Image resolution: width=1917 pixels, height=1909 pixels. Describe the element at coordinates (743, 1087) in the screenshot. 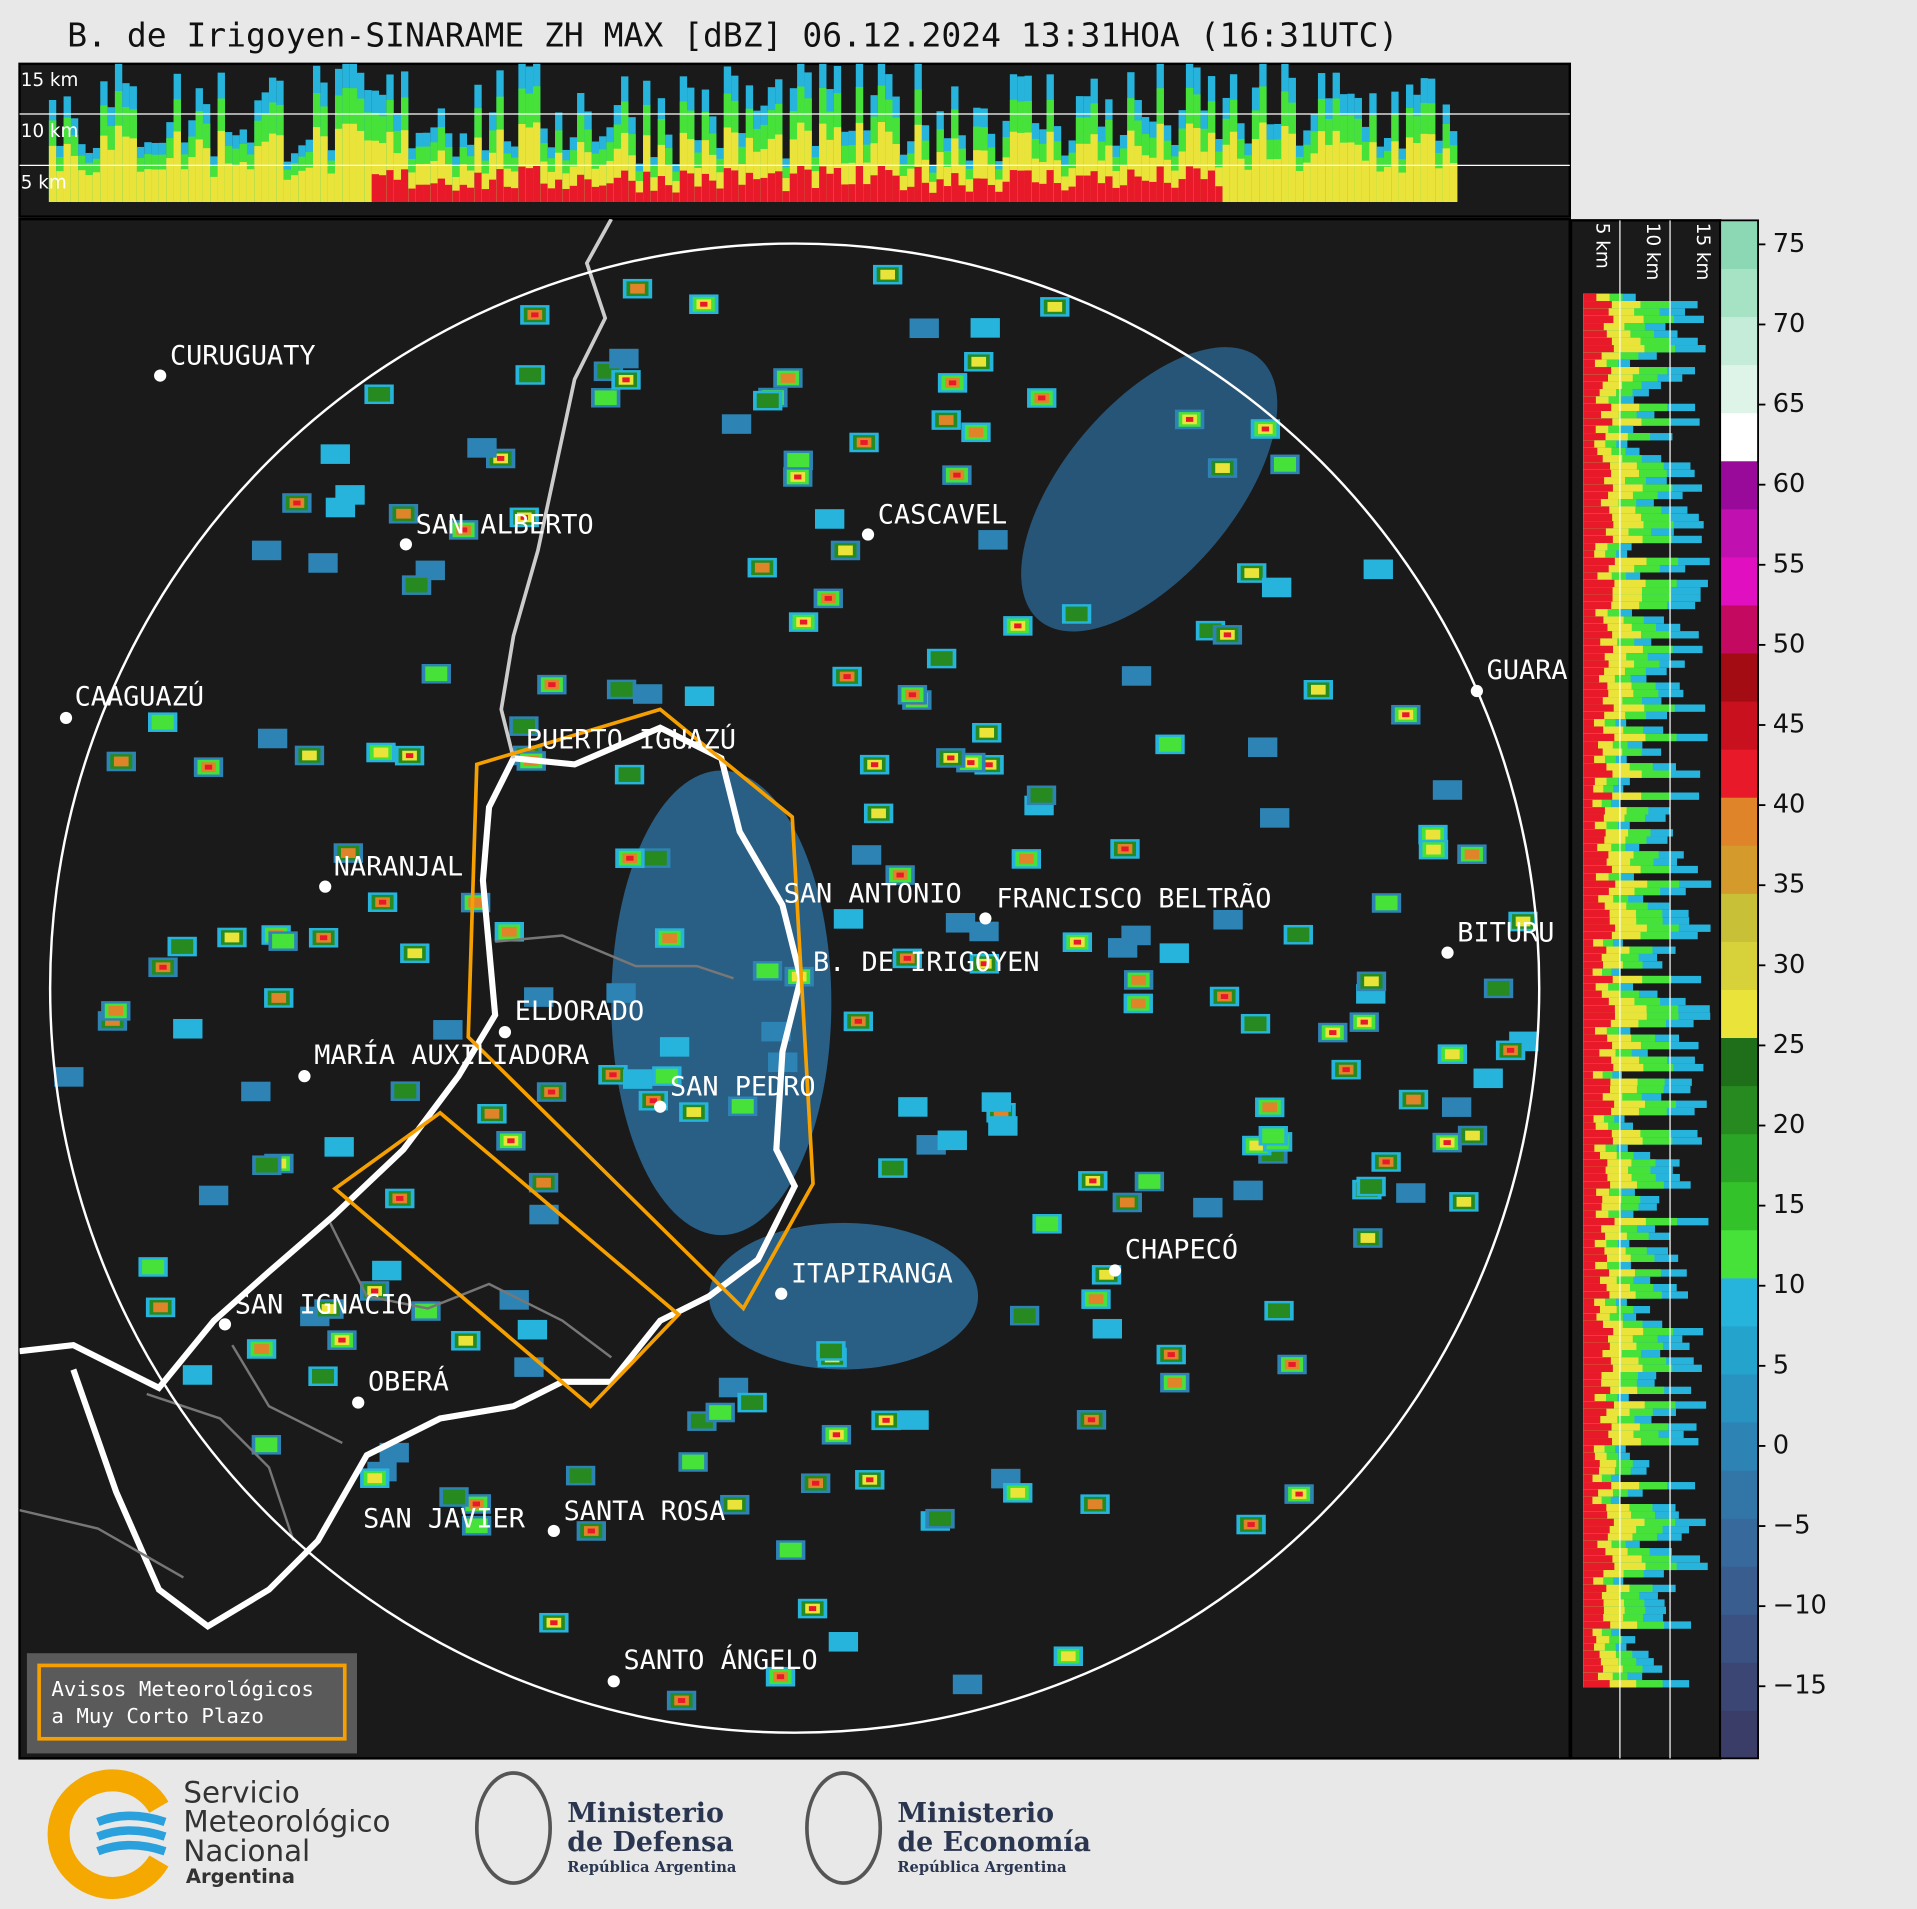

I see `city-label: SAN PEDRO` at that location.